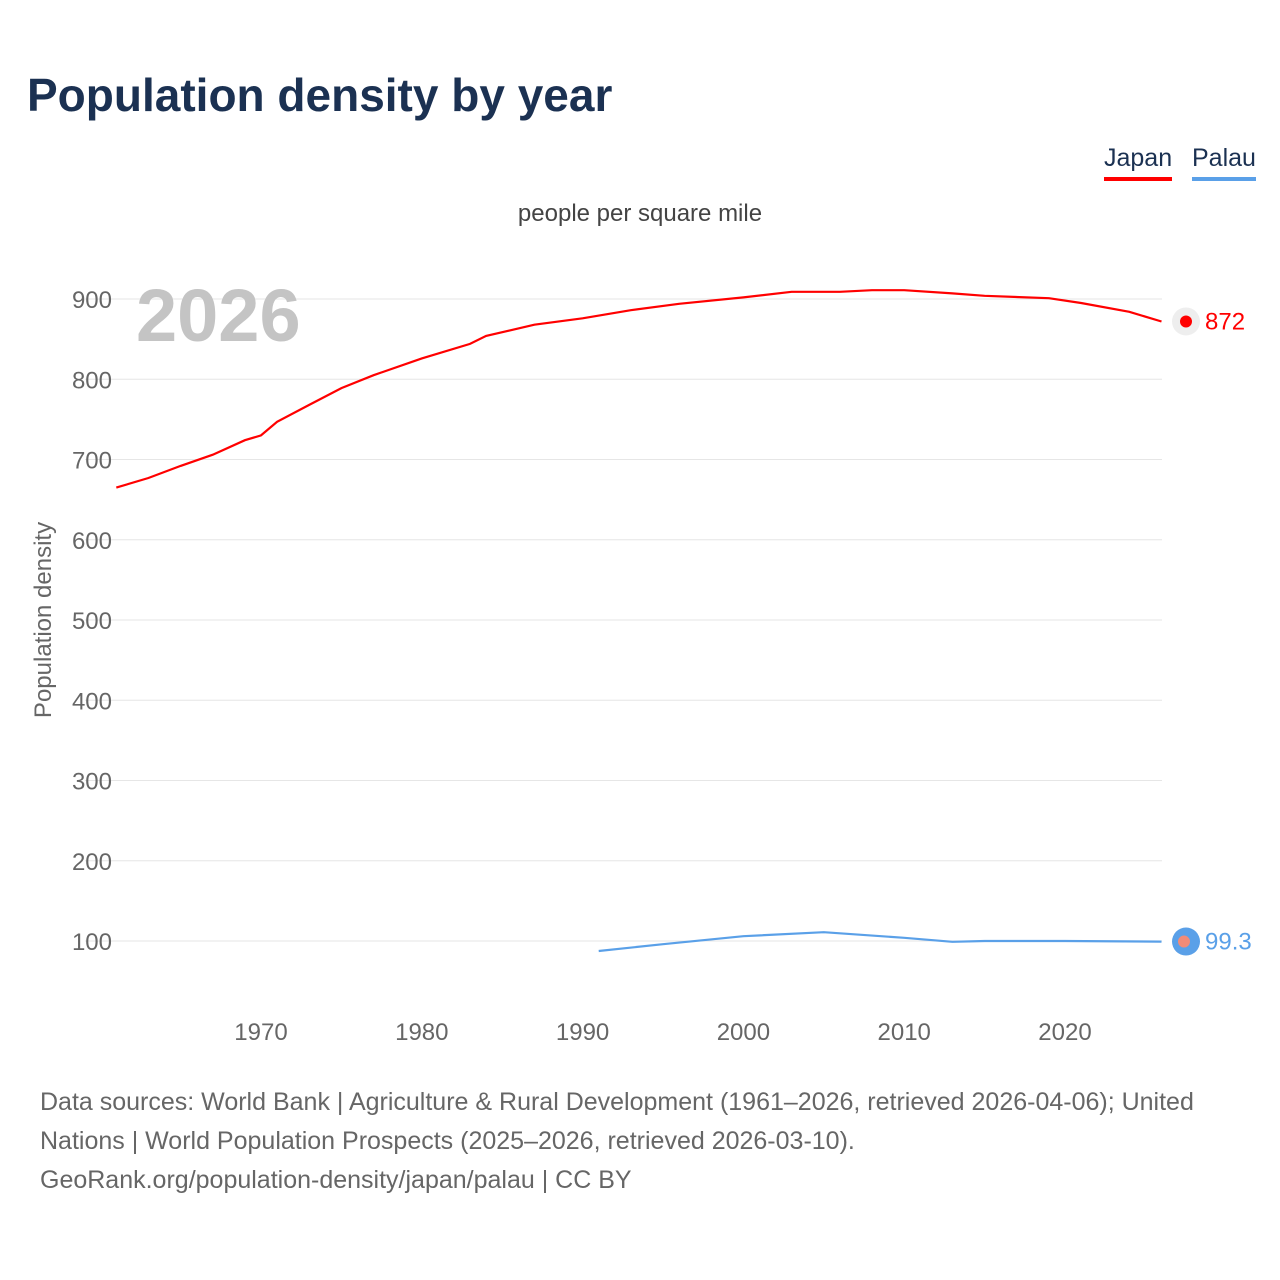 This screenshot has height=1280, width=1280. I want to click on end-marker-palau, so click(1184, 941).